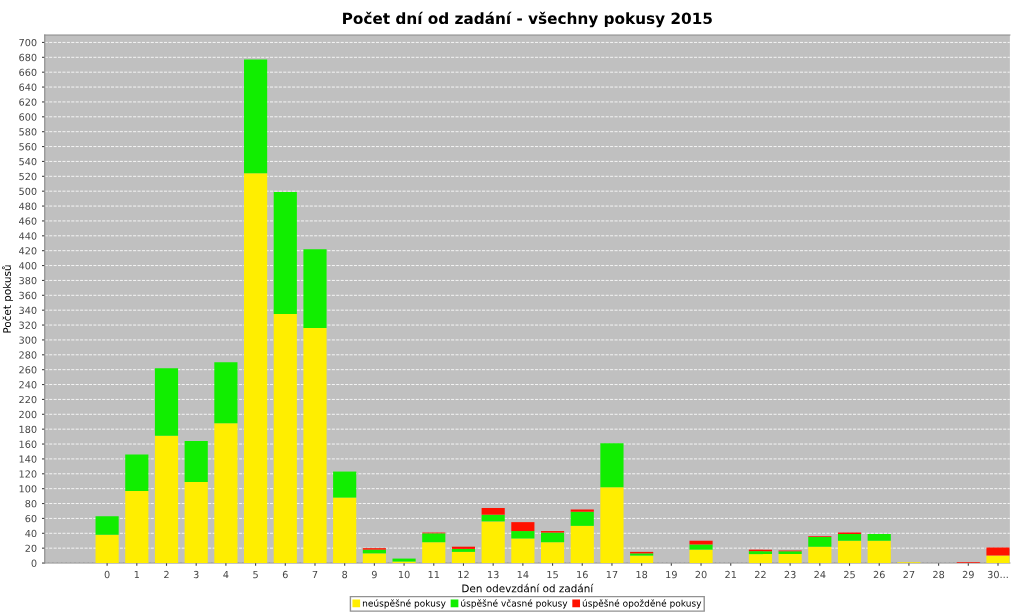  What do you see at coordinates (820, 574) in the screenshot?
I see `x-tick-label: 24` at bounding box center [820, 574].